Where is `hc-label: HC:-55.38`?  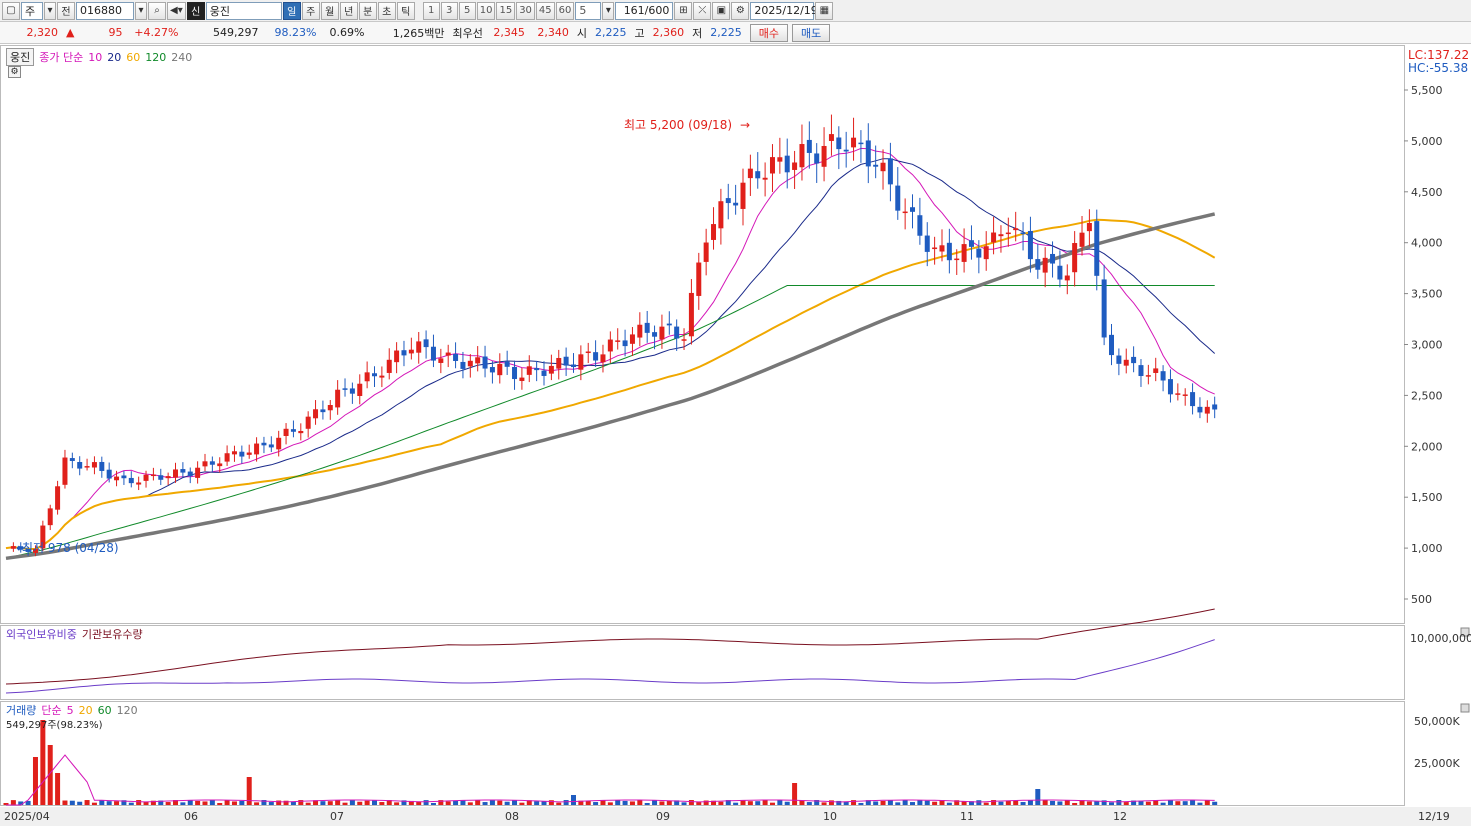 hc-label: HC:-55.38 is located at coordinates (1438, 68).